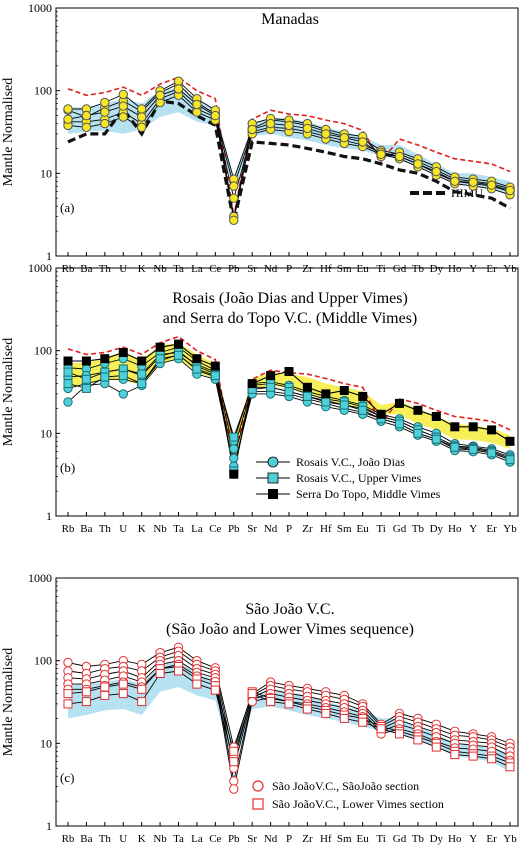 This screenshot has height=857, width=520. I want to click on legend-b-label-1: Rosais V.C., João Dias, so click(350, 462).